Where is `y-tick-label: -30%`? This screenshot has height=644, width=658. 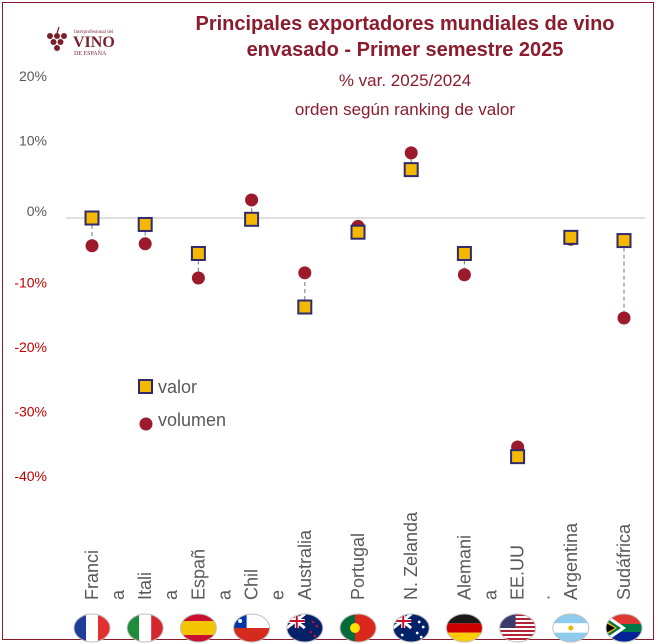 y-tick-label: -30% is located at coordinates (30, 412).